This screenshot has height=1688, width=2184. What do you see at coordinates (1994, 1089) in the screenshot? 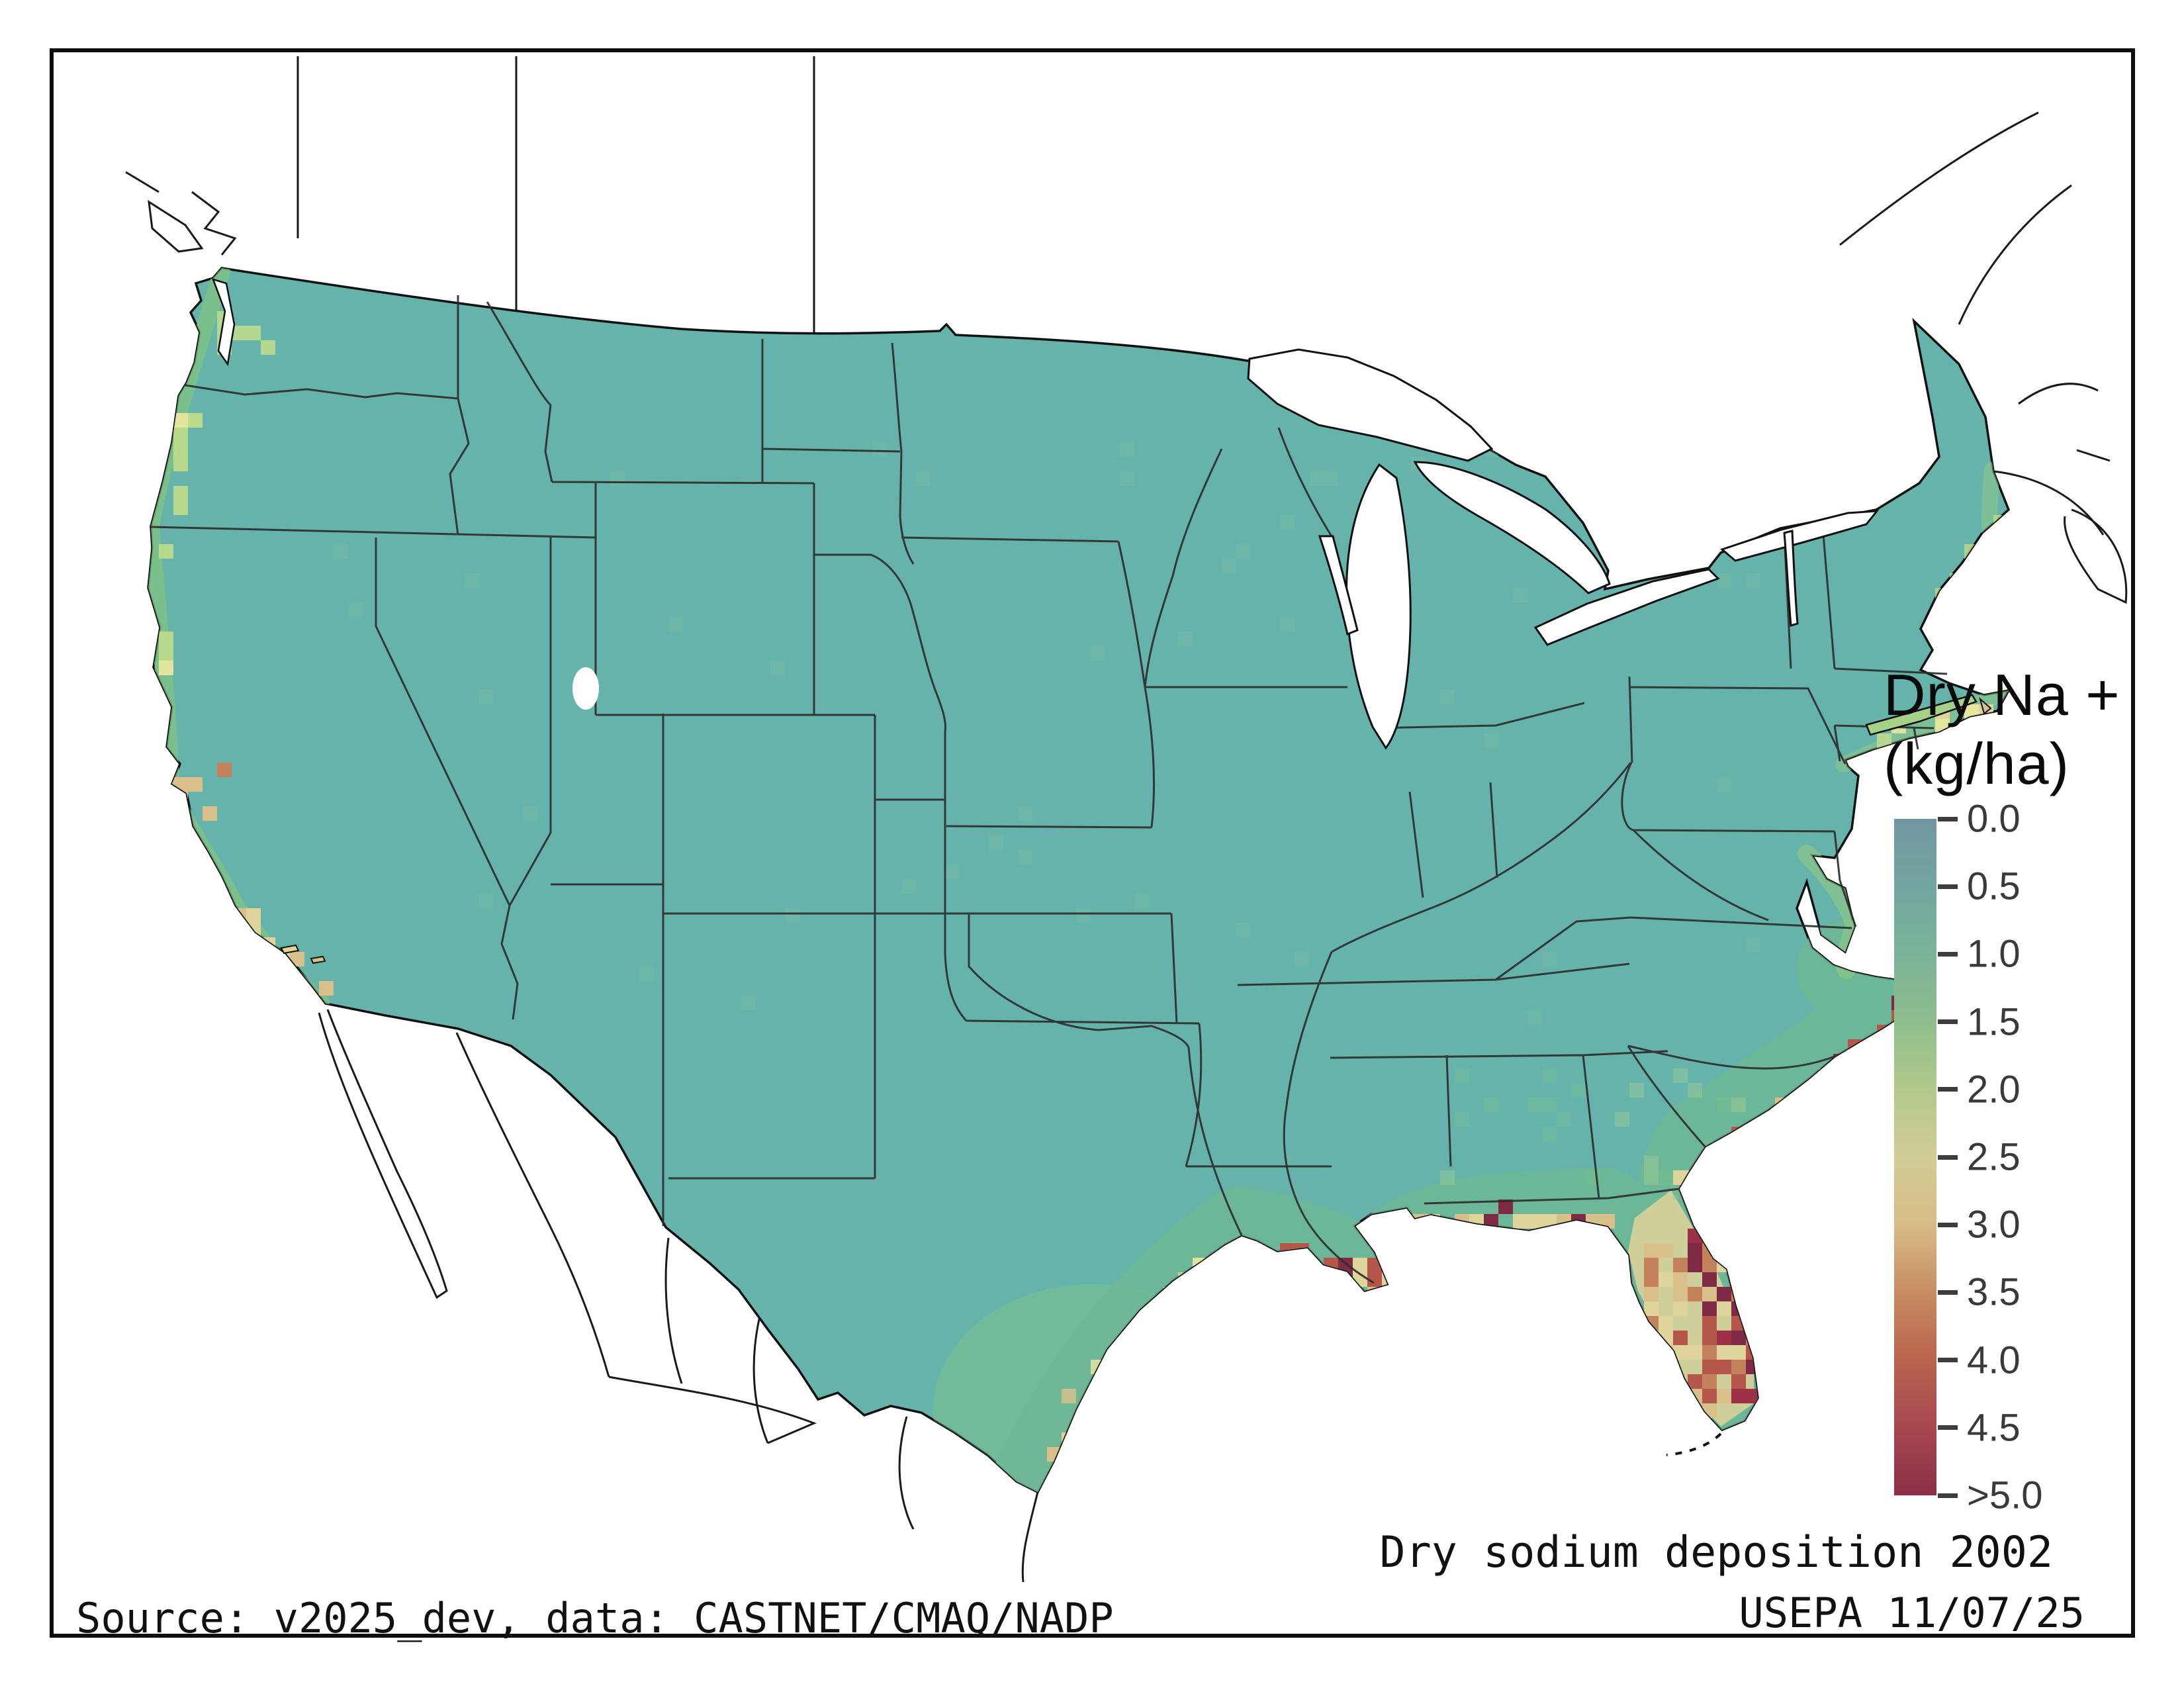
I see `legend-tick-label: 2.0` at bounding box center [1994, 1089].